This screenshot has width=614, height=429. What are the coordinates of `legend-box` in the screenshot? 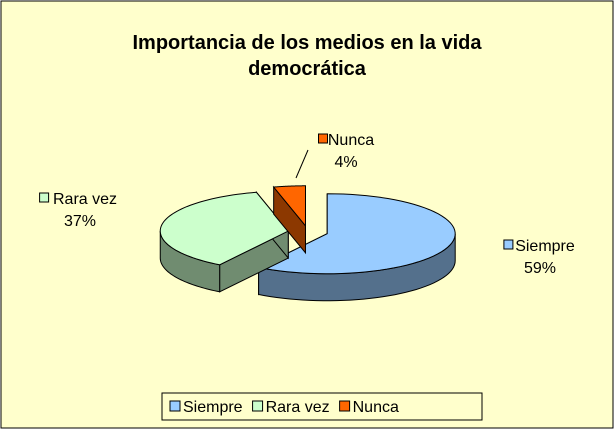 It's located at (322, 406).